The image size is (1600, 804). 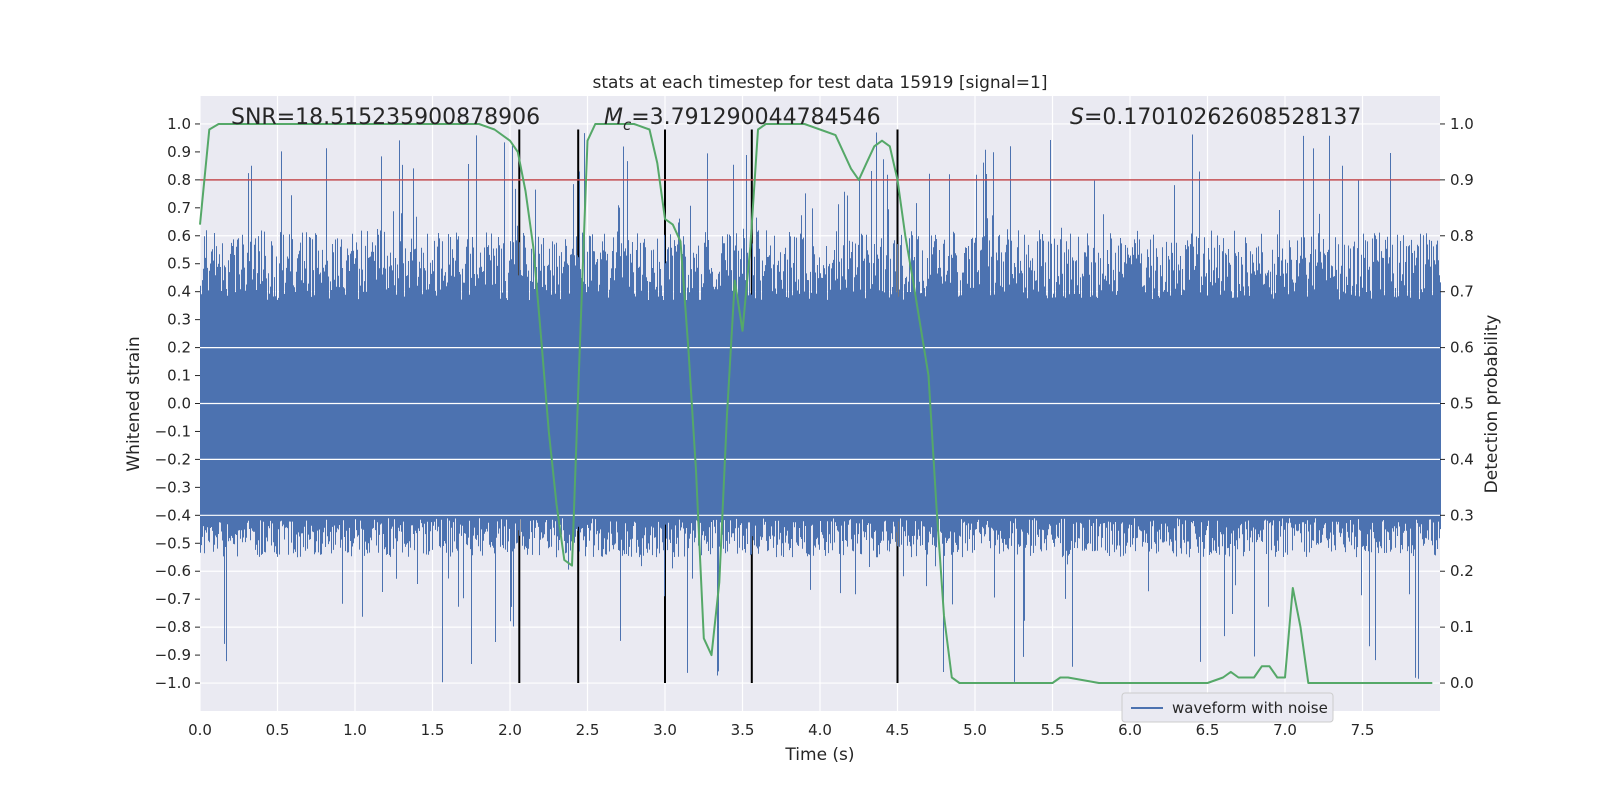 I want to click on s-annotation: S=0.17010262608528137, so click(x=1215, y=117).